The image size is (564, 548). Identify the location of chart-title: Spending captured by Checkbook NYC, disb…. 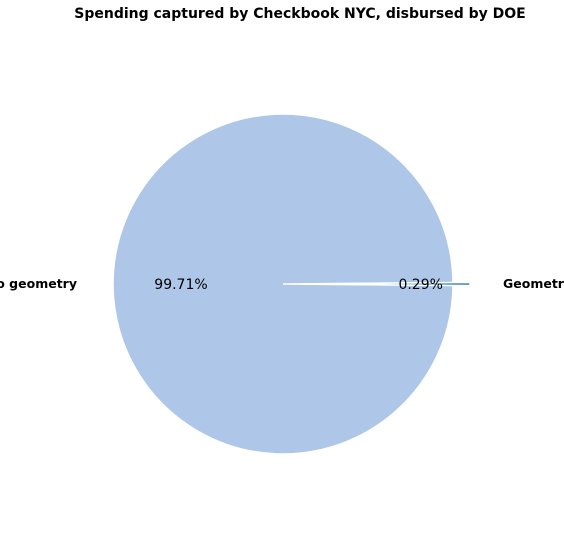
(299, 14).